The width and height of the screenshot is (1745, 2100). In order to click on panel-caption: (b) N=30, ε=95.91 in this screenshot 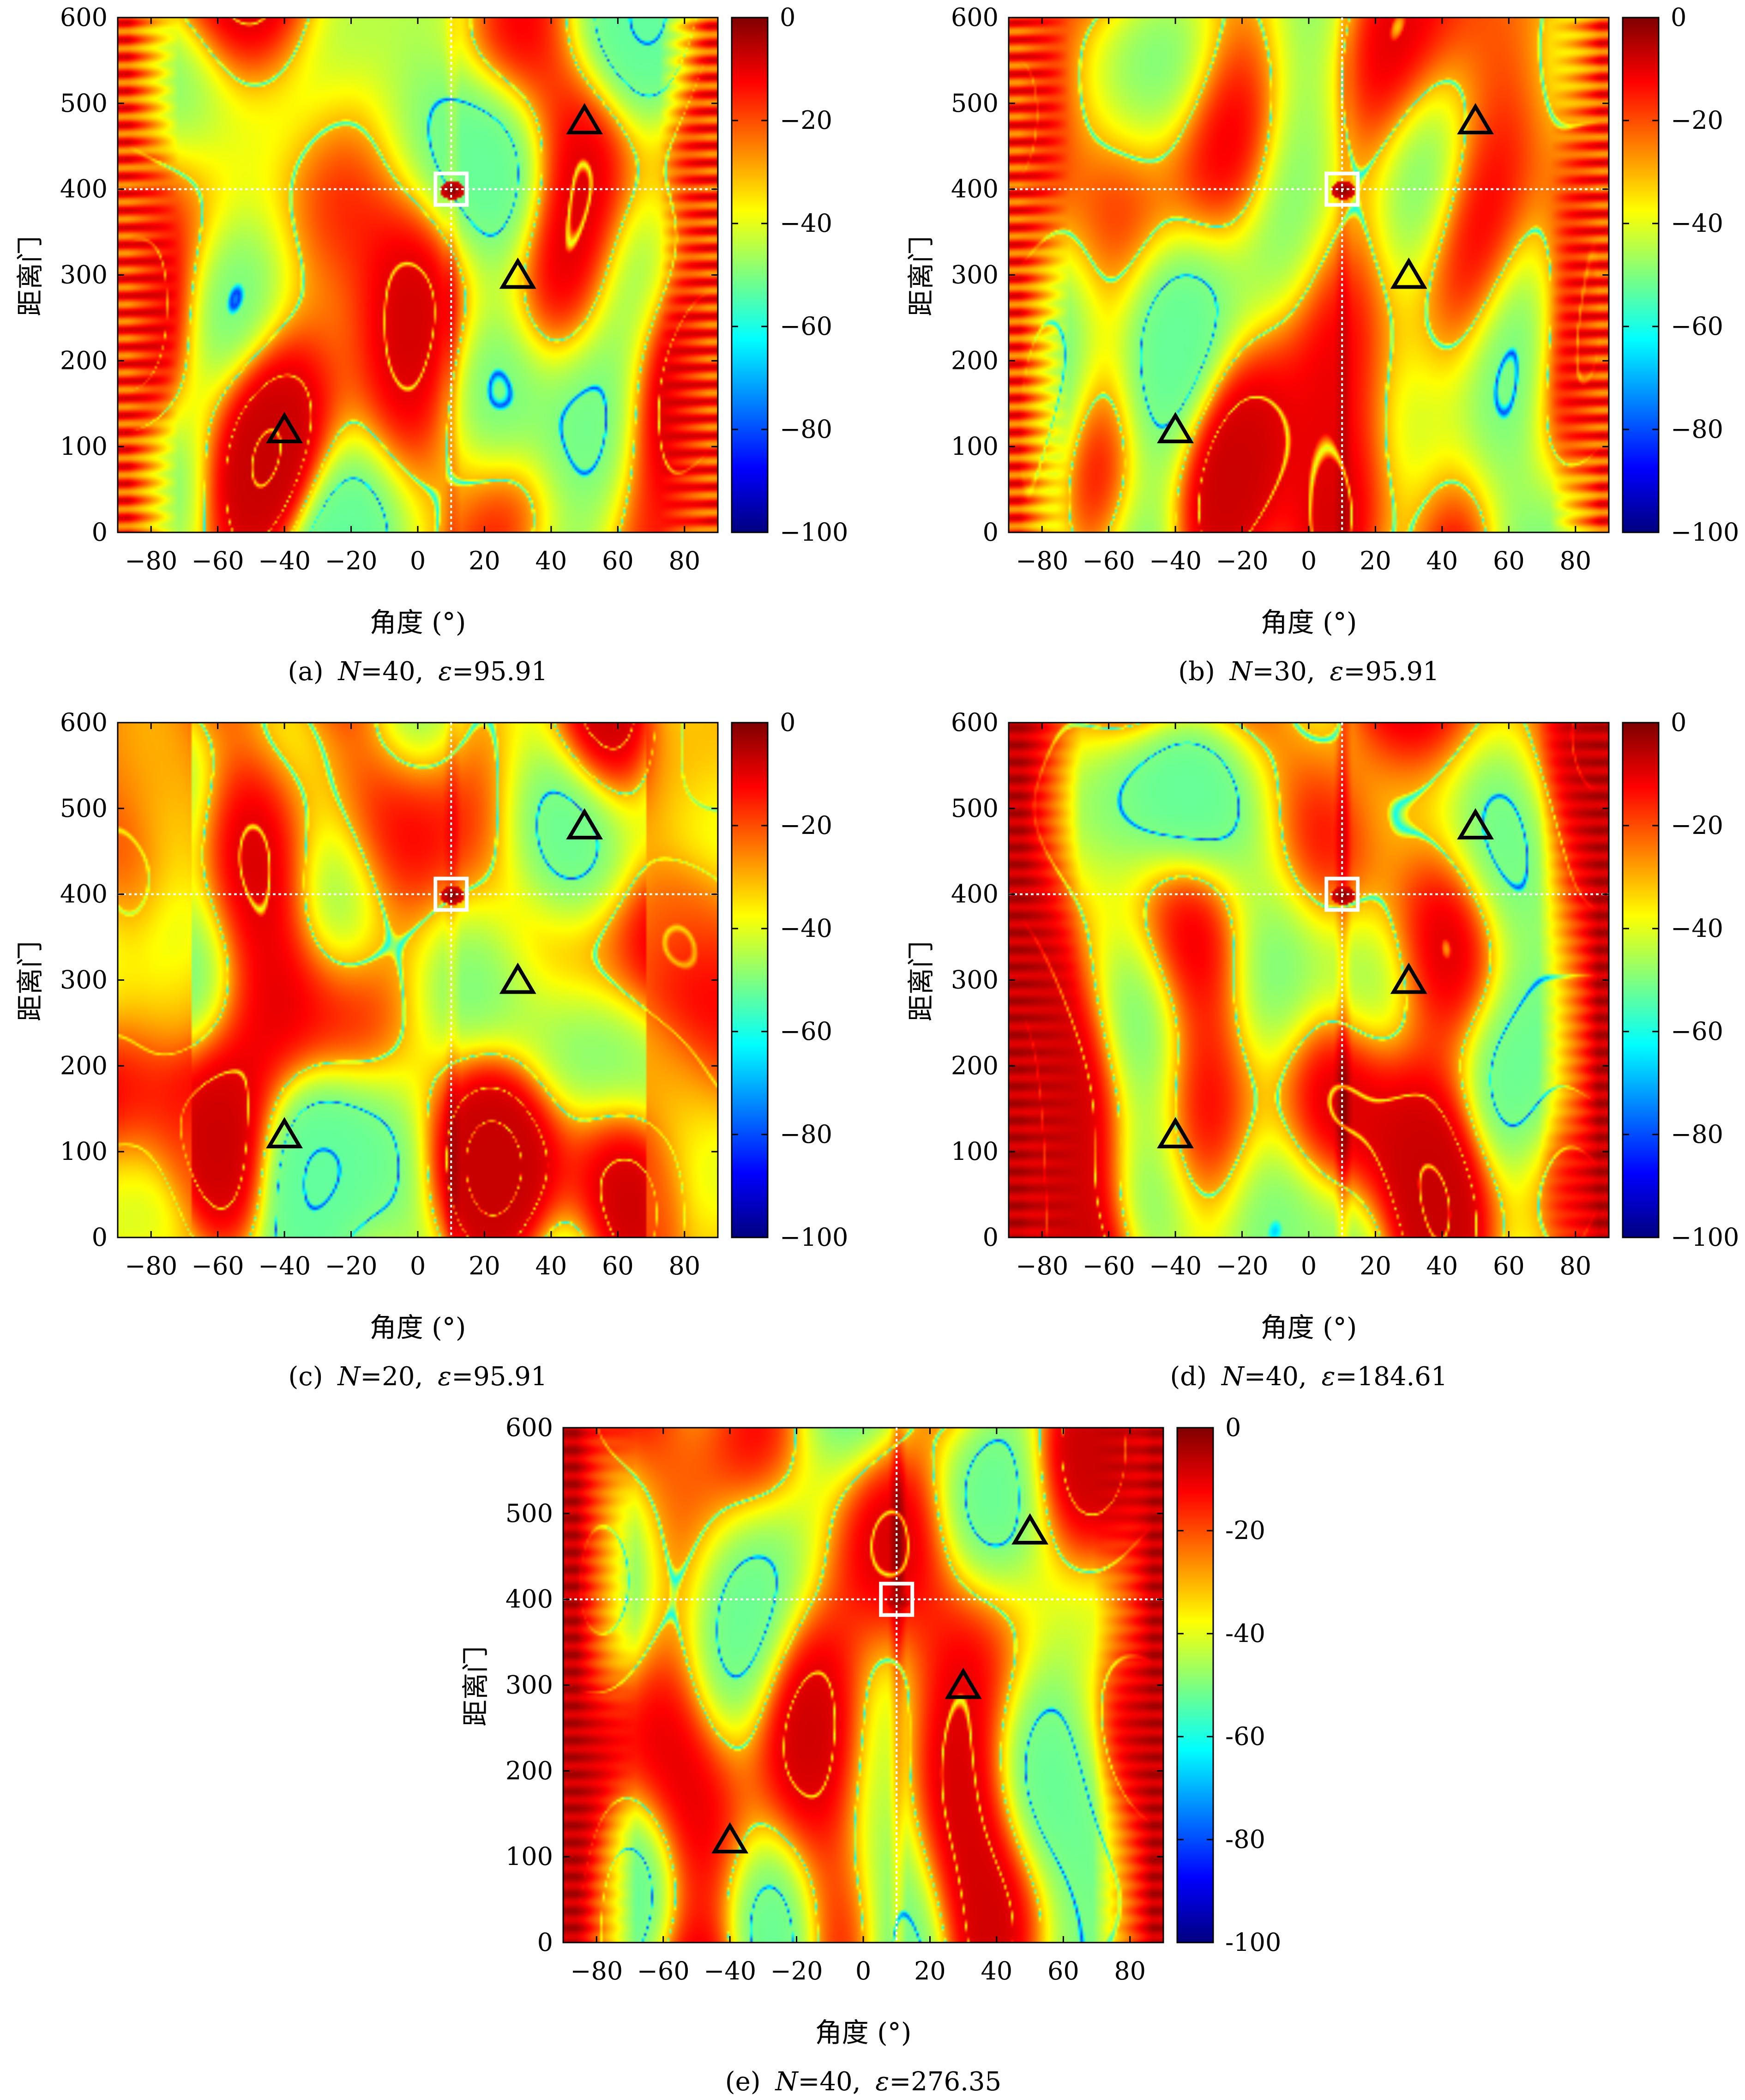, I will do `click(1308, 672)`.